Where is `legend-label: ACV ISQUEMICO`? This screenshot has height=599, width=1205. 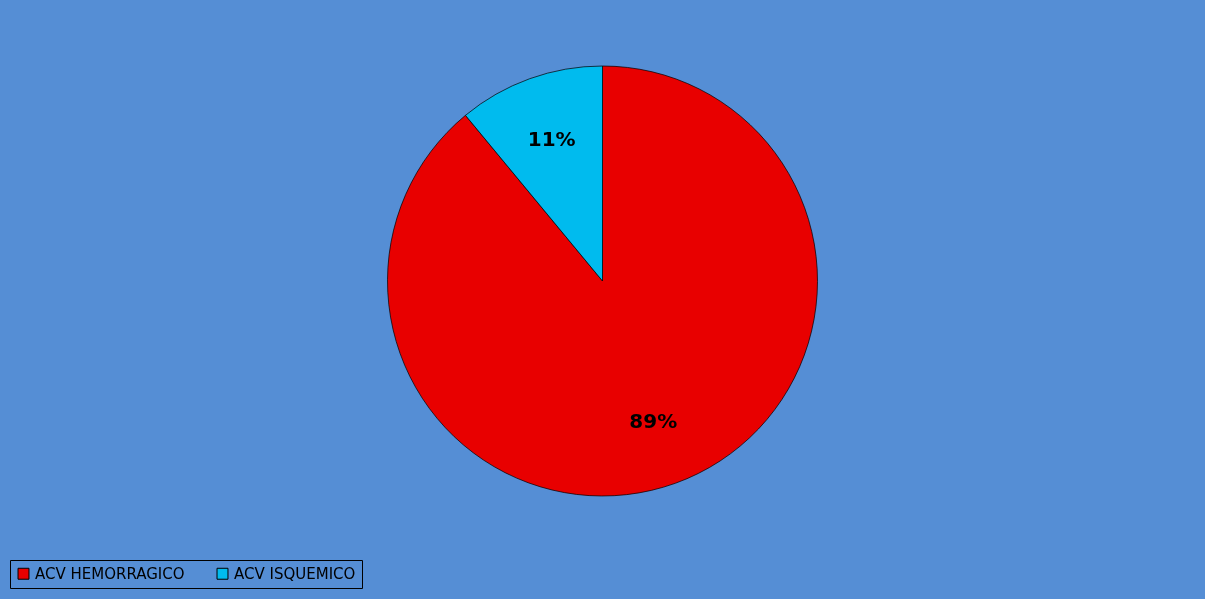 legend-label: ACV ISQUEMICO is located at coordinates (295, 573).